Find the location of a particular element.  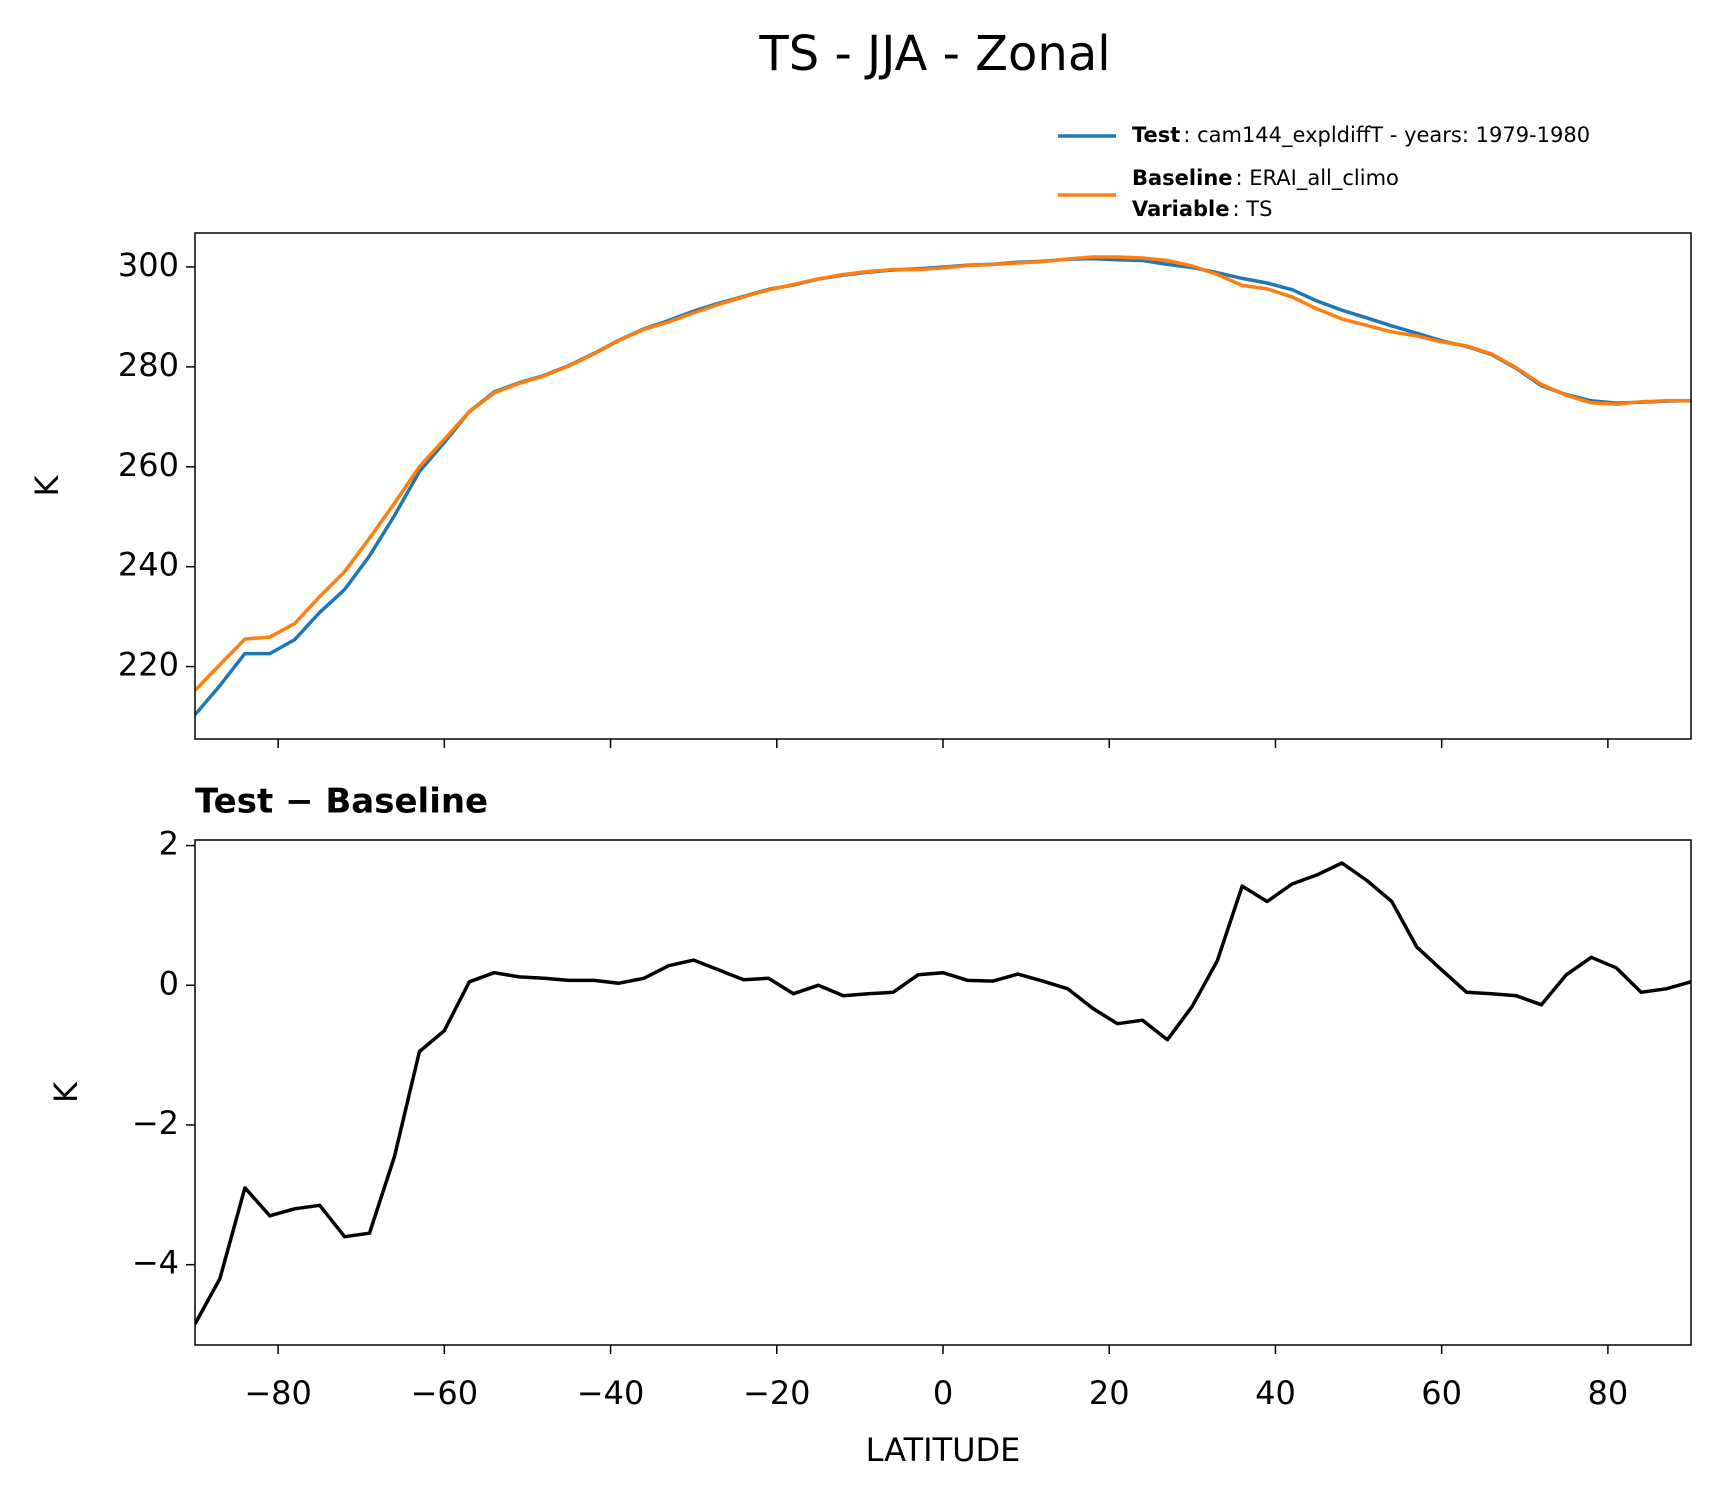

y-tick-label: 280 is located at coordinates (148, 365).